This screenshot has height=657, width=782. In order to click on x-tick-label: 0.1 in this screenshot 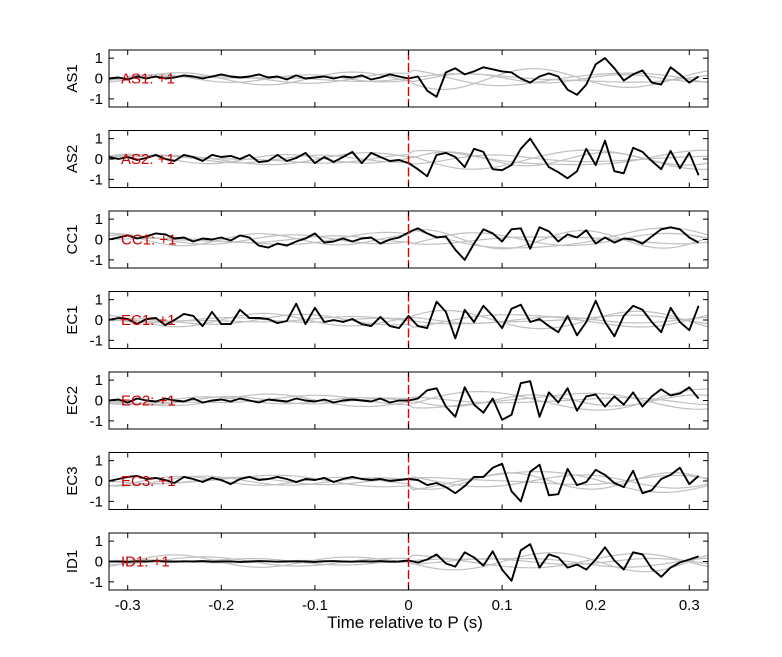, I will do `click(502, 605)`.